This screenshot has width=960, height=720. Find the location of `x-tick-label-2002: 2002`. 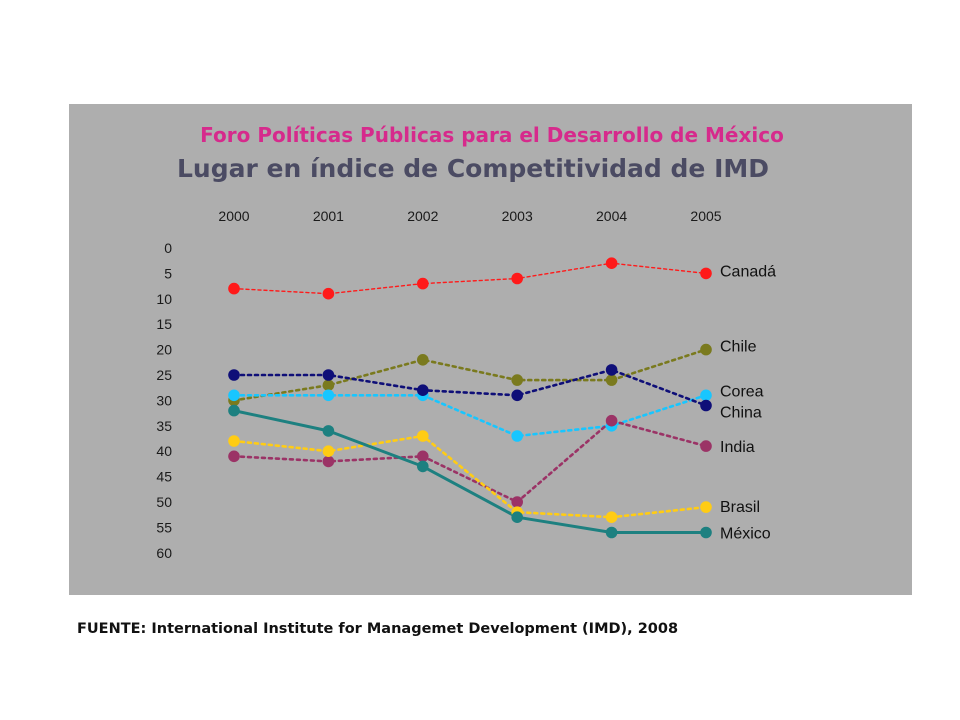

x-tick-label-2002: 2002 is located at coordinates (422, 216).